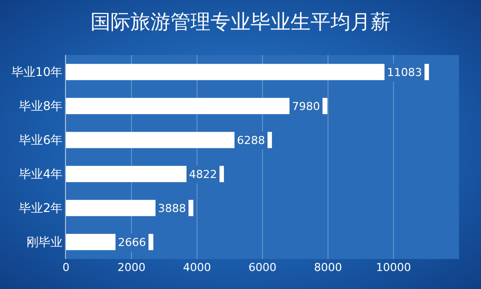 This screenshot has width=481, height=289. Describe the element at coordinates (66, 267) in the screenshot. I see `x-tick-label: 0` at that location.